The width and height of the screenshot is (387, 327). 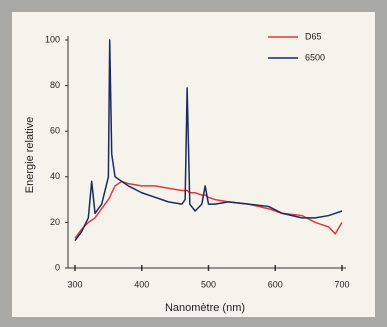 I want to click on x-tick-label: 300, so click(x=74, y=284).